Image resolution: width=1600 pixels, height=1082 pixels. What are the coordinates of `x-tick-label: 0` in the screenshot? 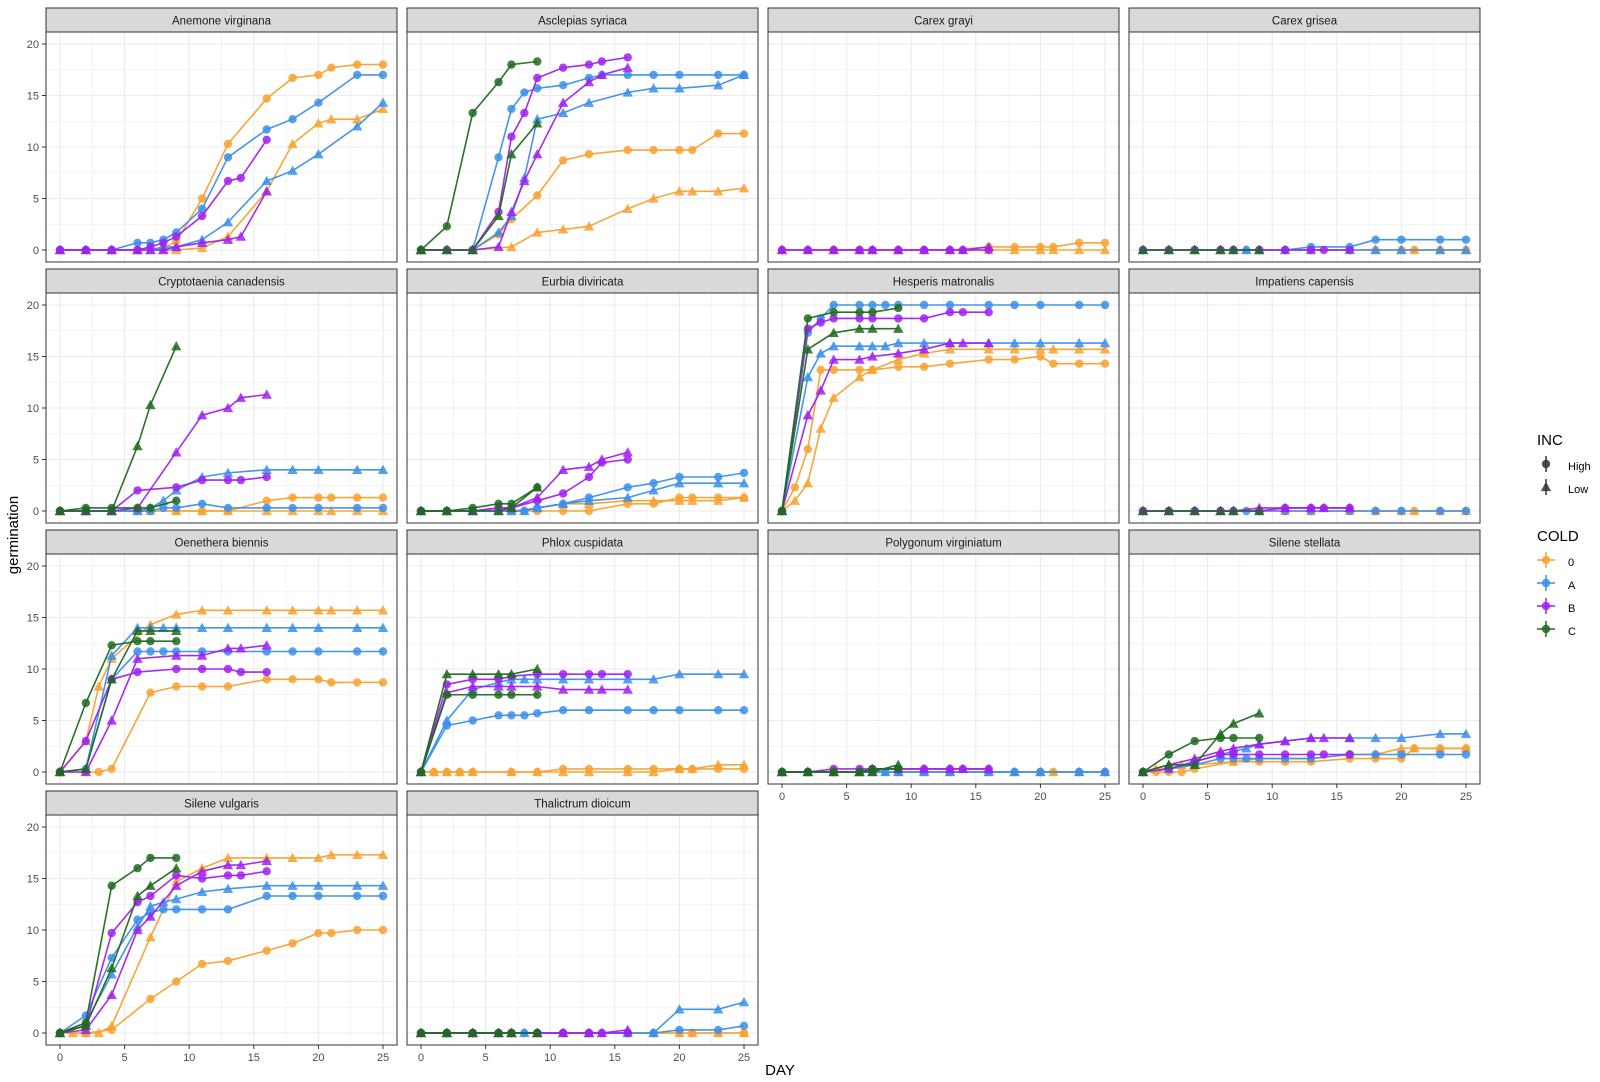 It's located at (782, 797).